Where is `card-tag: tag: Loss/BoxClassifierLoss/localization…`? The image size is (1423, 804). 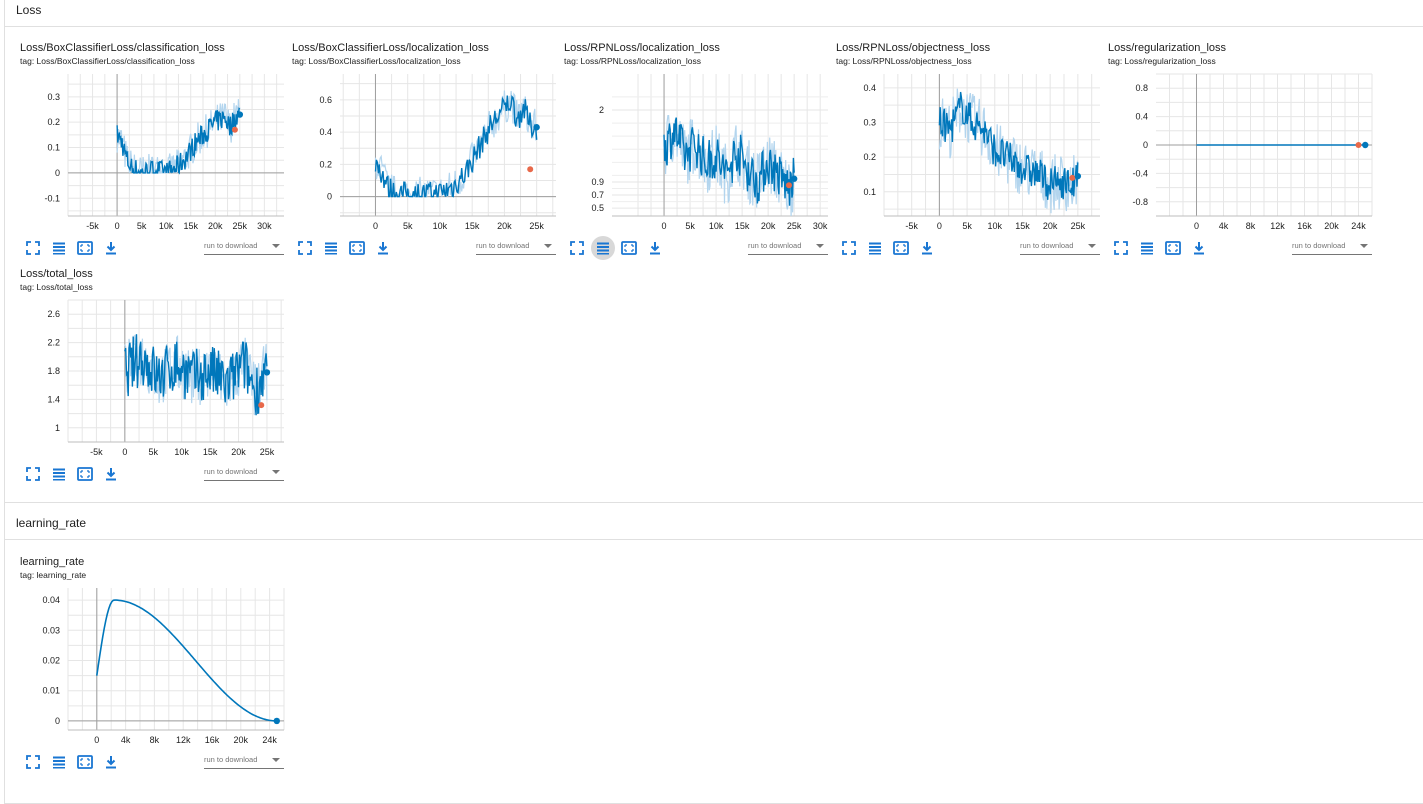 card-tag: tag: Loss/BoxClassifierLoss/localization… is located at coordinates (376, 61).